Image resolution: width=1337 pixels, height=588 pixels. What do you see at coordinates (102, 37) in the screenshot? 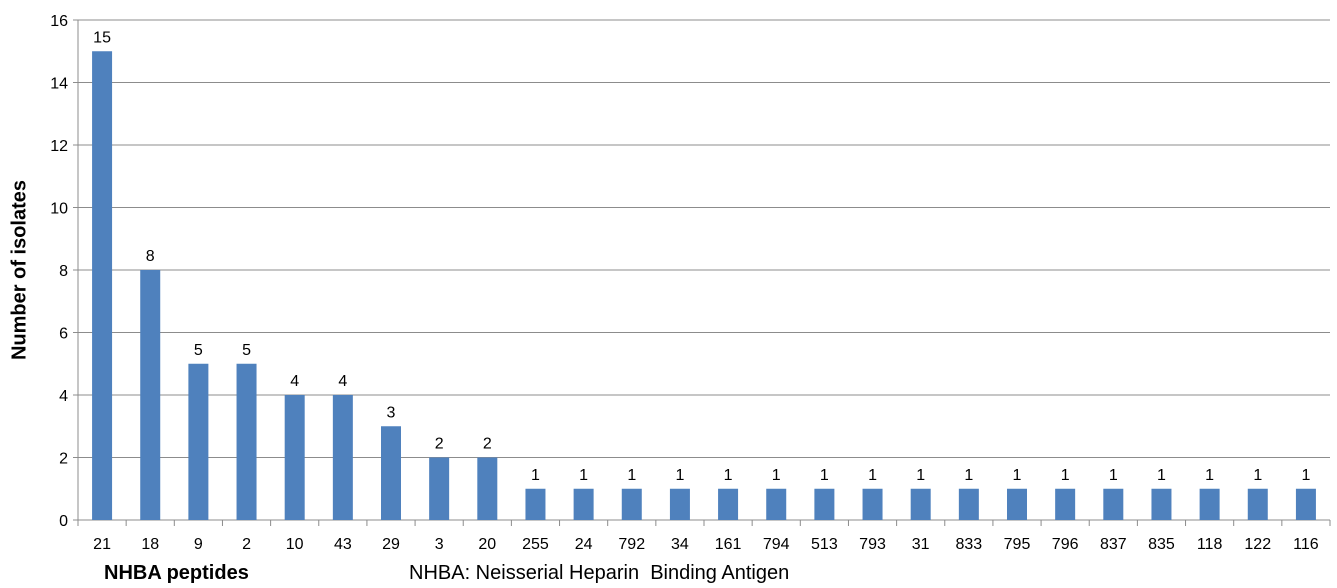
I see `data-label: 15` at bounding box center [102, 37].